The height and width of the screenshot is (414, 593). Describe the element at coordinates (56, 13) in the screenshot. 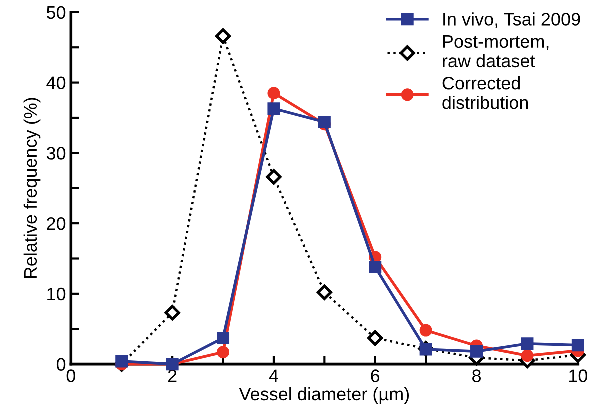

I see `y-tick-label: 50` at that location.